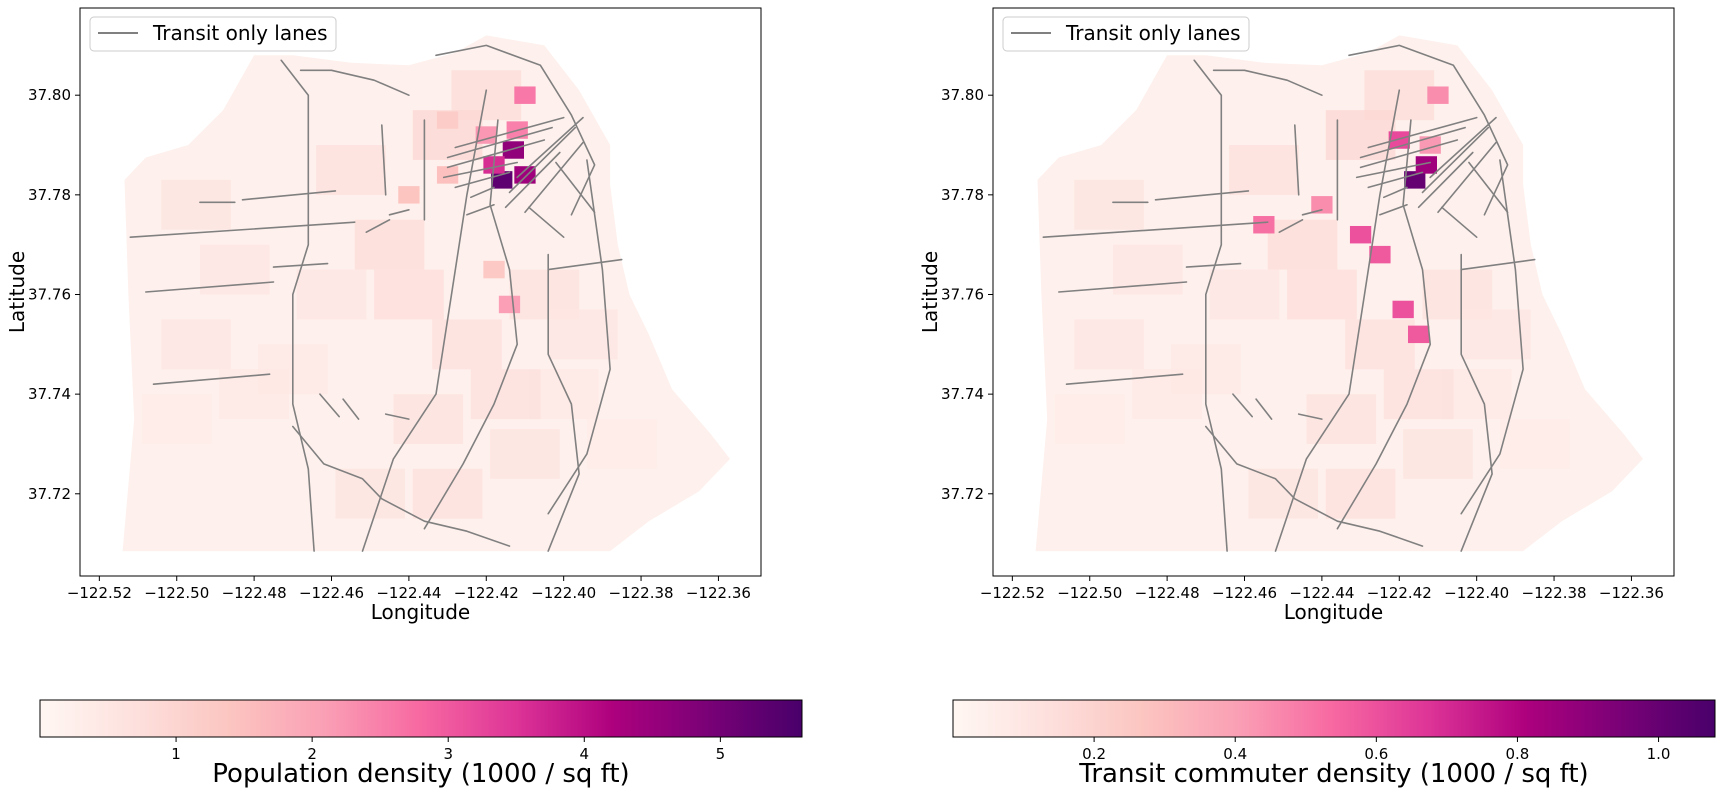 This screenshot has width=1721, height=795. What do you see at coordinates (1333, 774) in the screenshot?
I see `colorbar-label: Transit commuter density (1000 / sq ft)` at bounding box center [1333, 774].